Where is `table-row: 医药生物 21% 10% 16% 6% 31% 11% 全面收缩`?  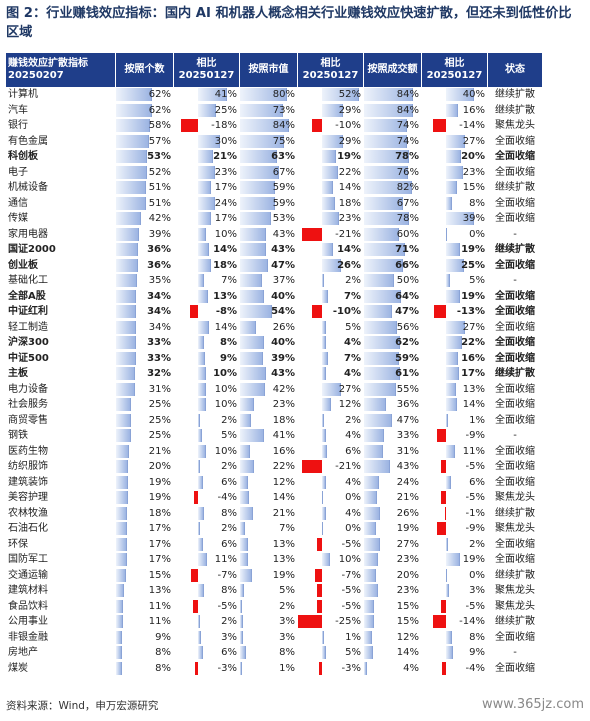 table-row: 医药生物 21% 10% 16% 6% 31% 11% 全面收缩 is located at coordinates (295, 452).